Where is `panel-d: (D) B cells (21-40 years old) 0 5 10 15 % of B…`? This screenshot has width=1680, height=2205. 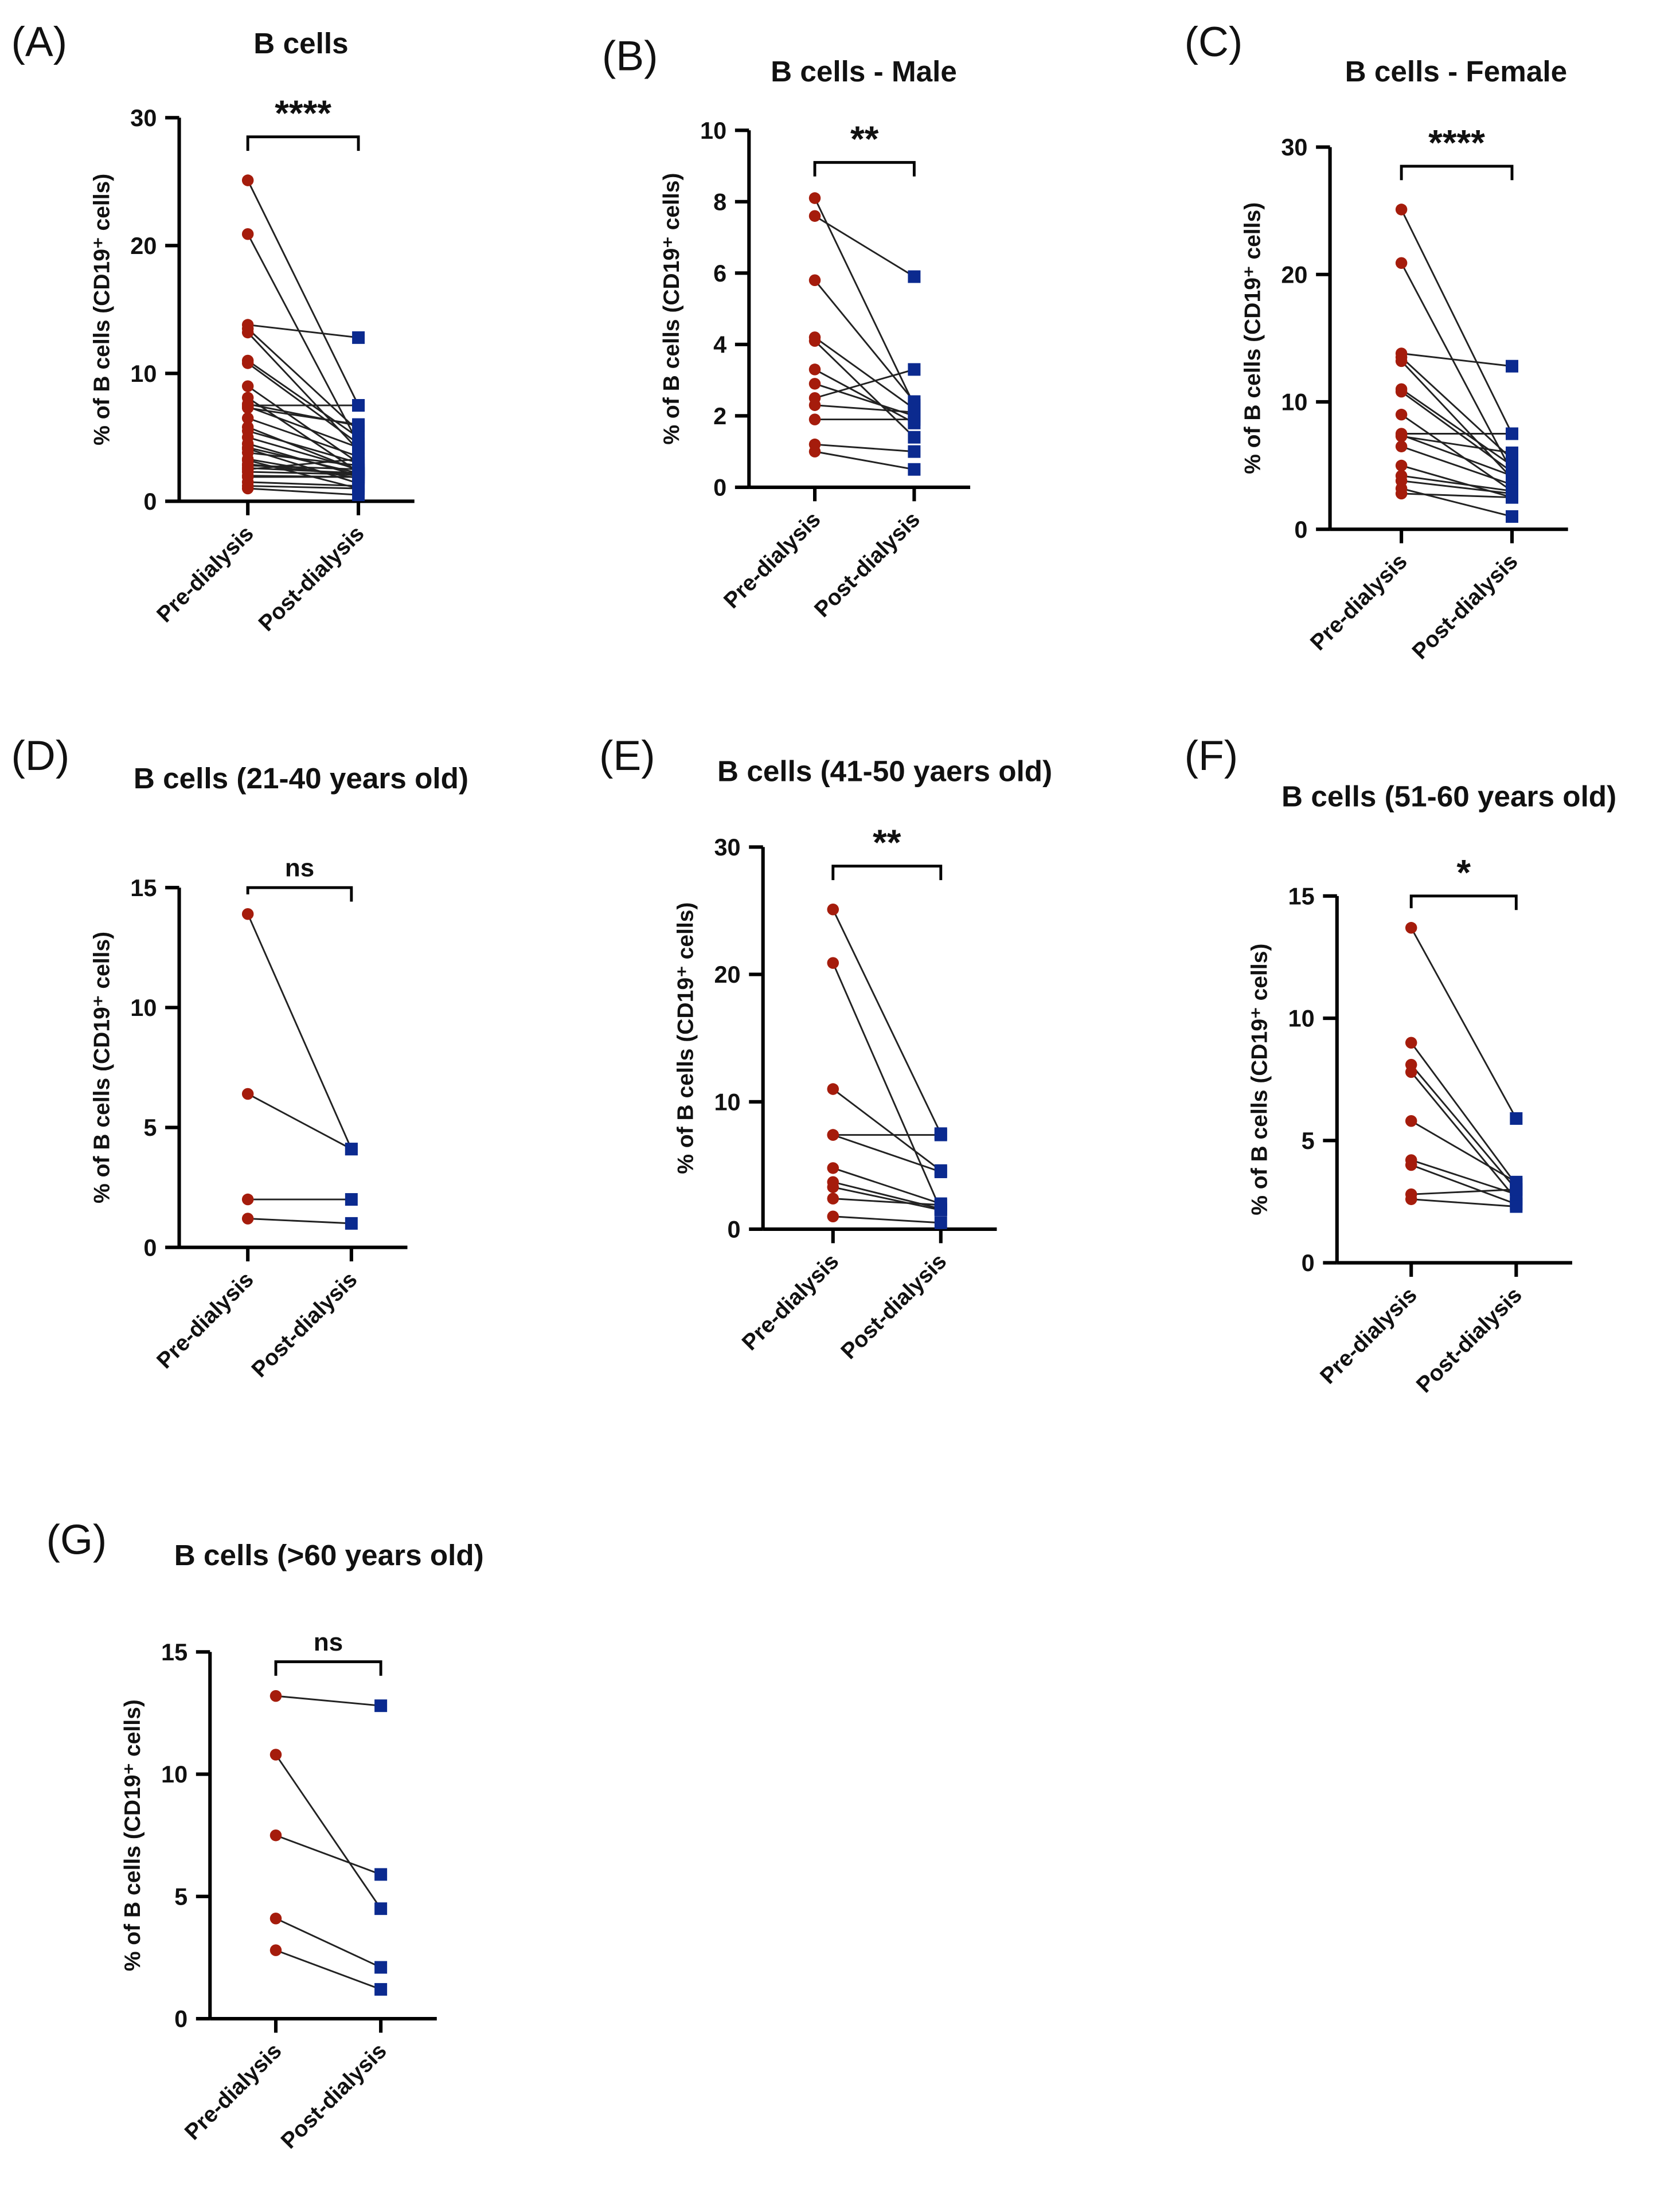
panel-d: (D) B cells (21-40 years old) 0 5 10 15 % of B… is located at coordinates (240, 1057).